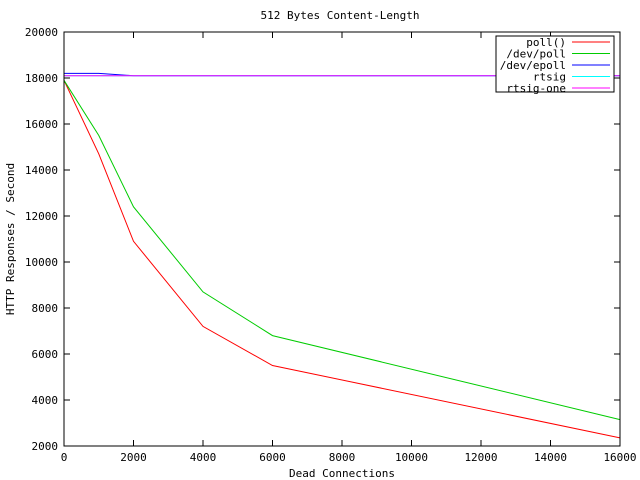 Image resolution: width=640 pixels, height=480 pixels. I want to click on y-tick-label: 6000, so click(45, 354).